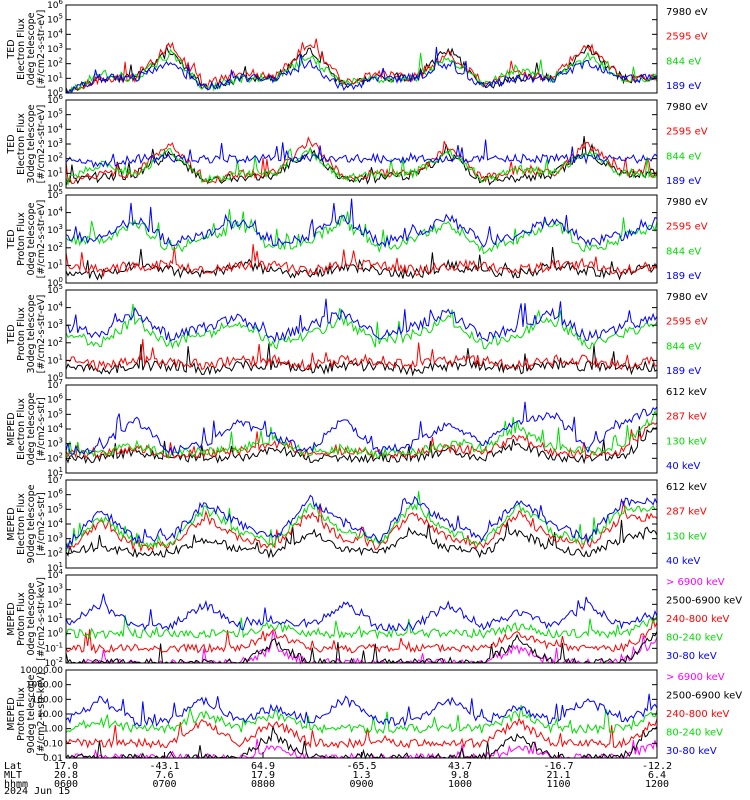 Image resolution: width=750 pixels, height=800 pixels. I want to click on legend-entry: 130 keV, so click(686, 441).